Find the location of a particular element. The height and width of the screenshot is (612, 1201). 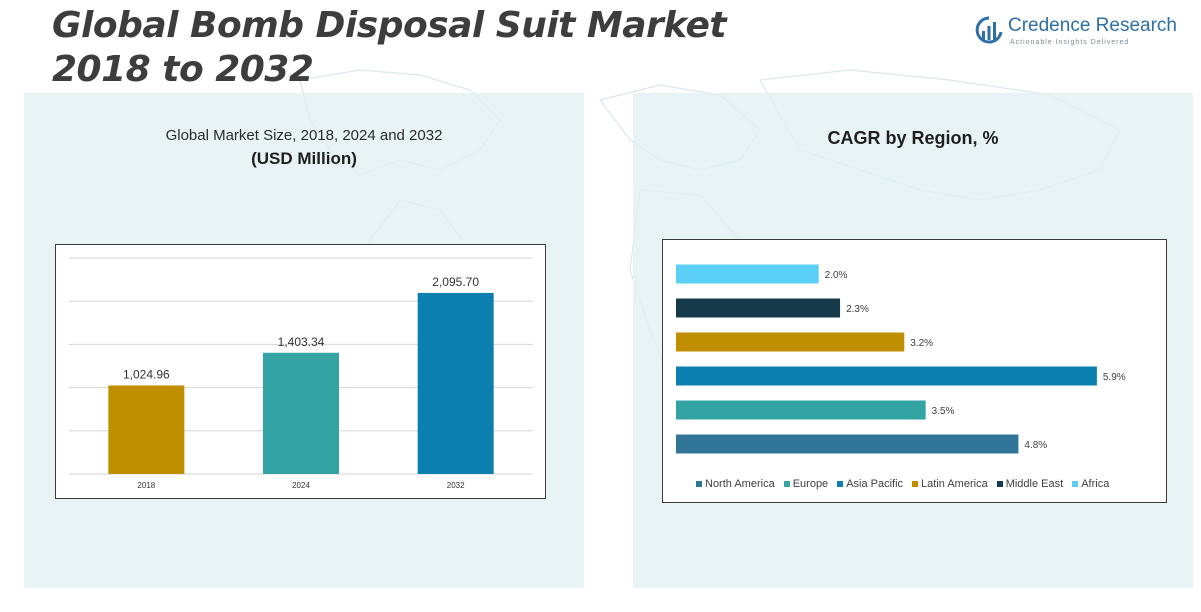

legend-item-middle-east: Middle East is located at coordinates (1030, 484).